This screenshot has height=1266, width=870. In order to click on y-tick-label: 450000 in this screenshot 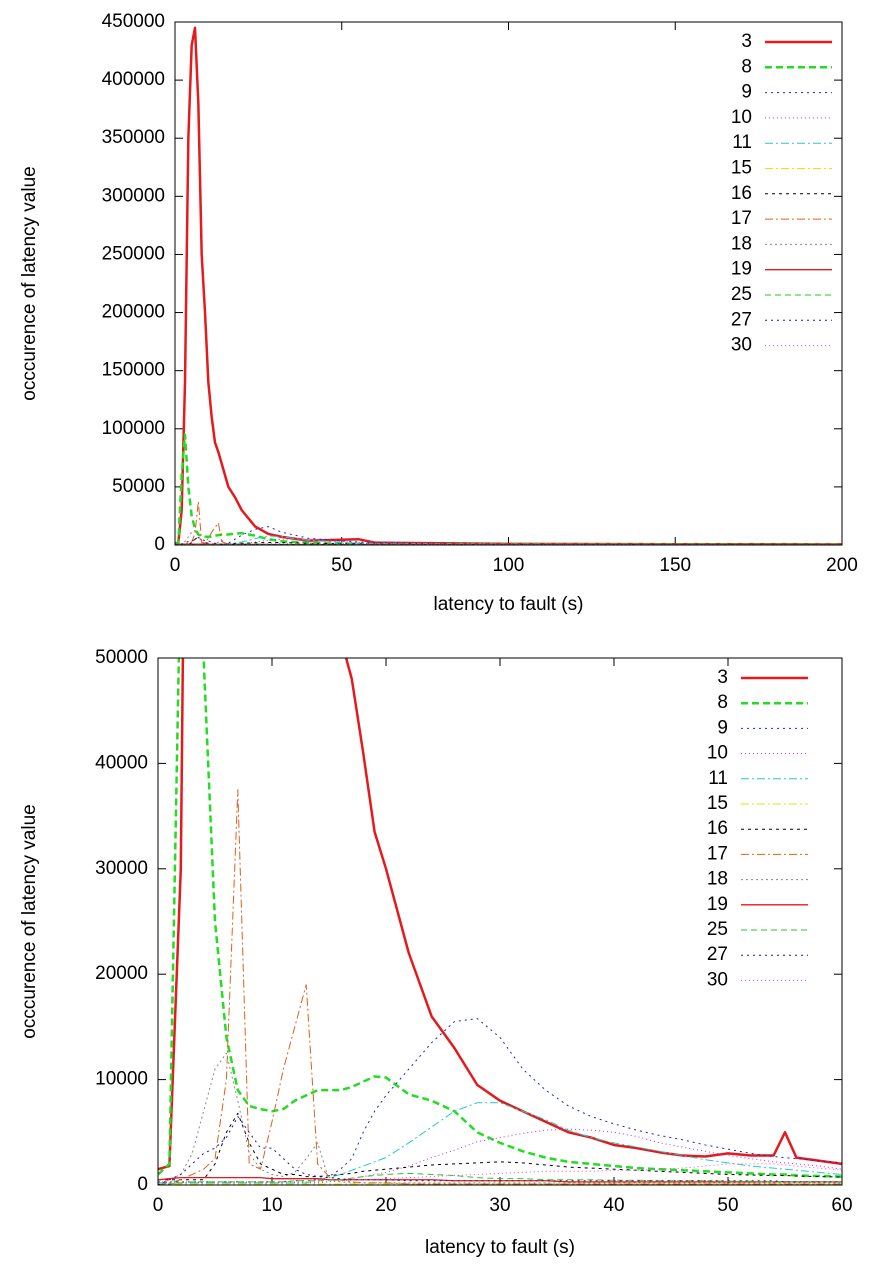, I will do `click(133, 21)`.